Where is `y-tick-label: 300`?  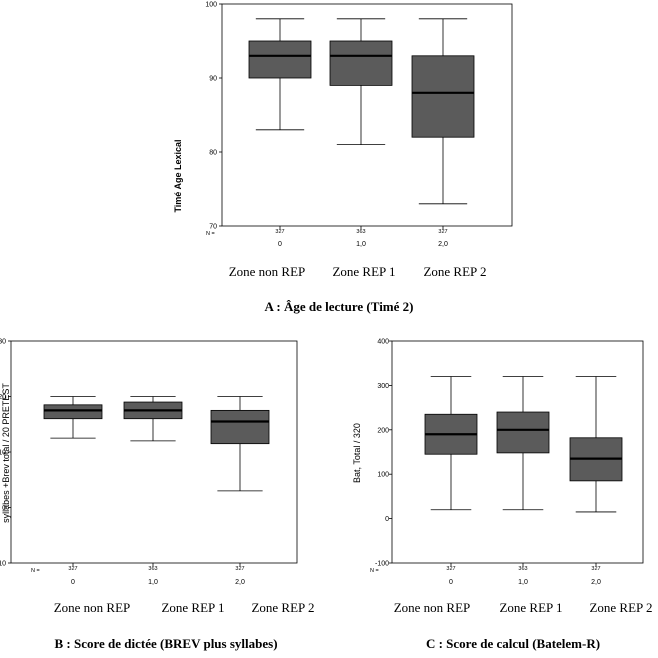
y-tick-label: 300 is located at coordinates (383, 386).